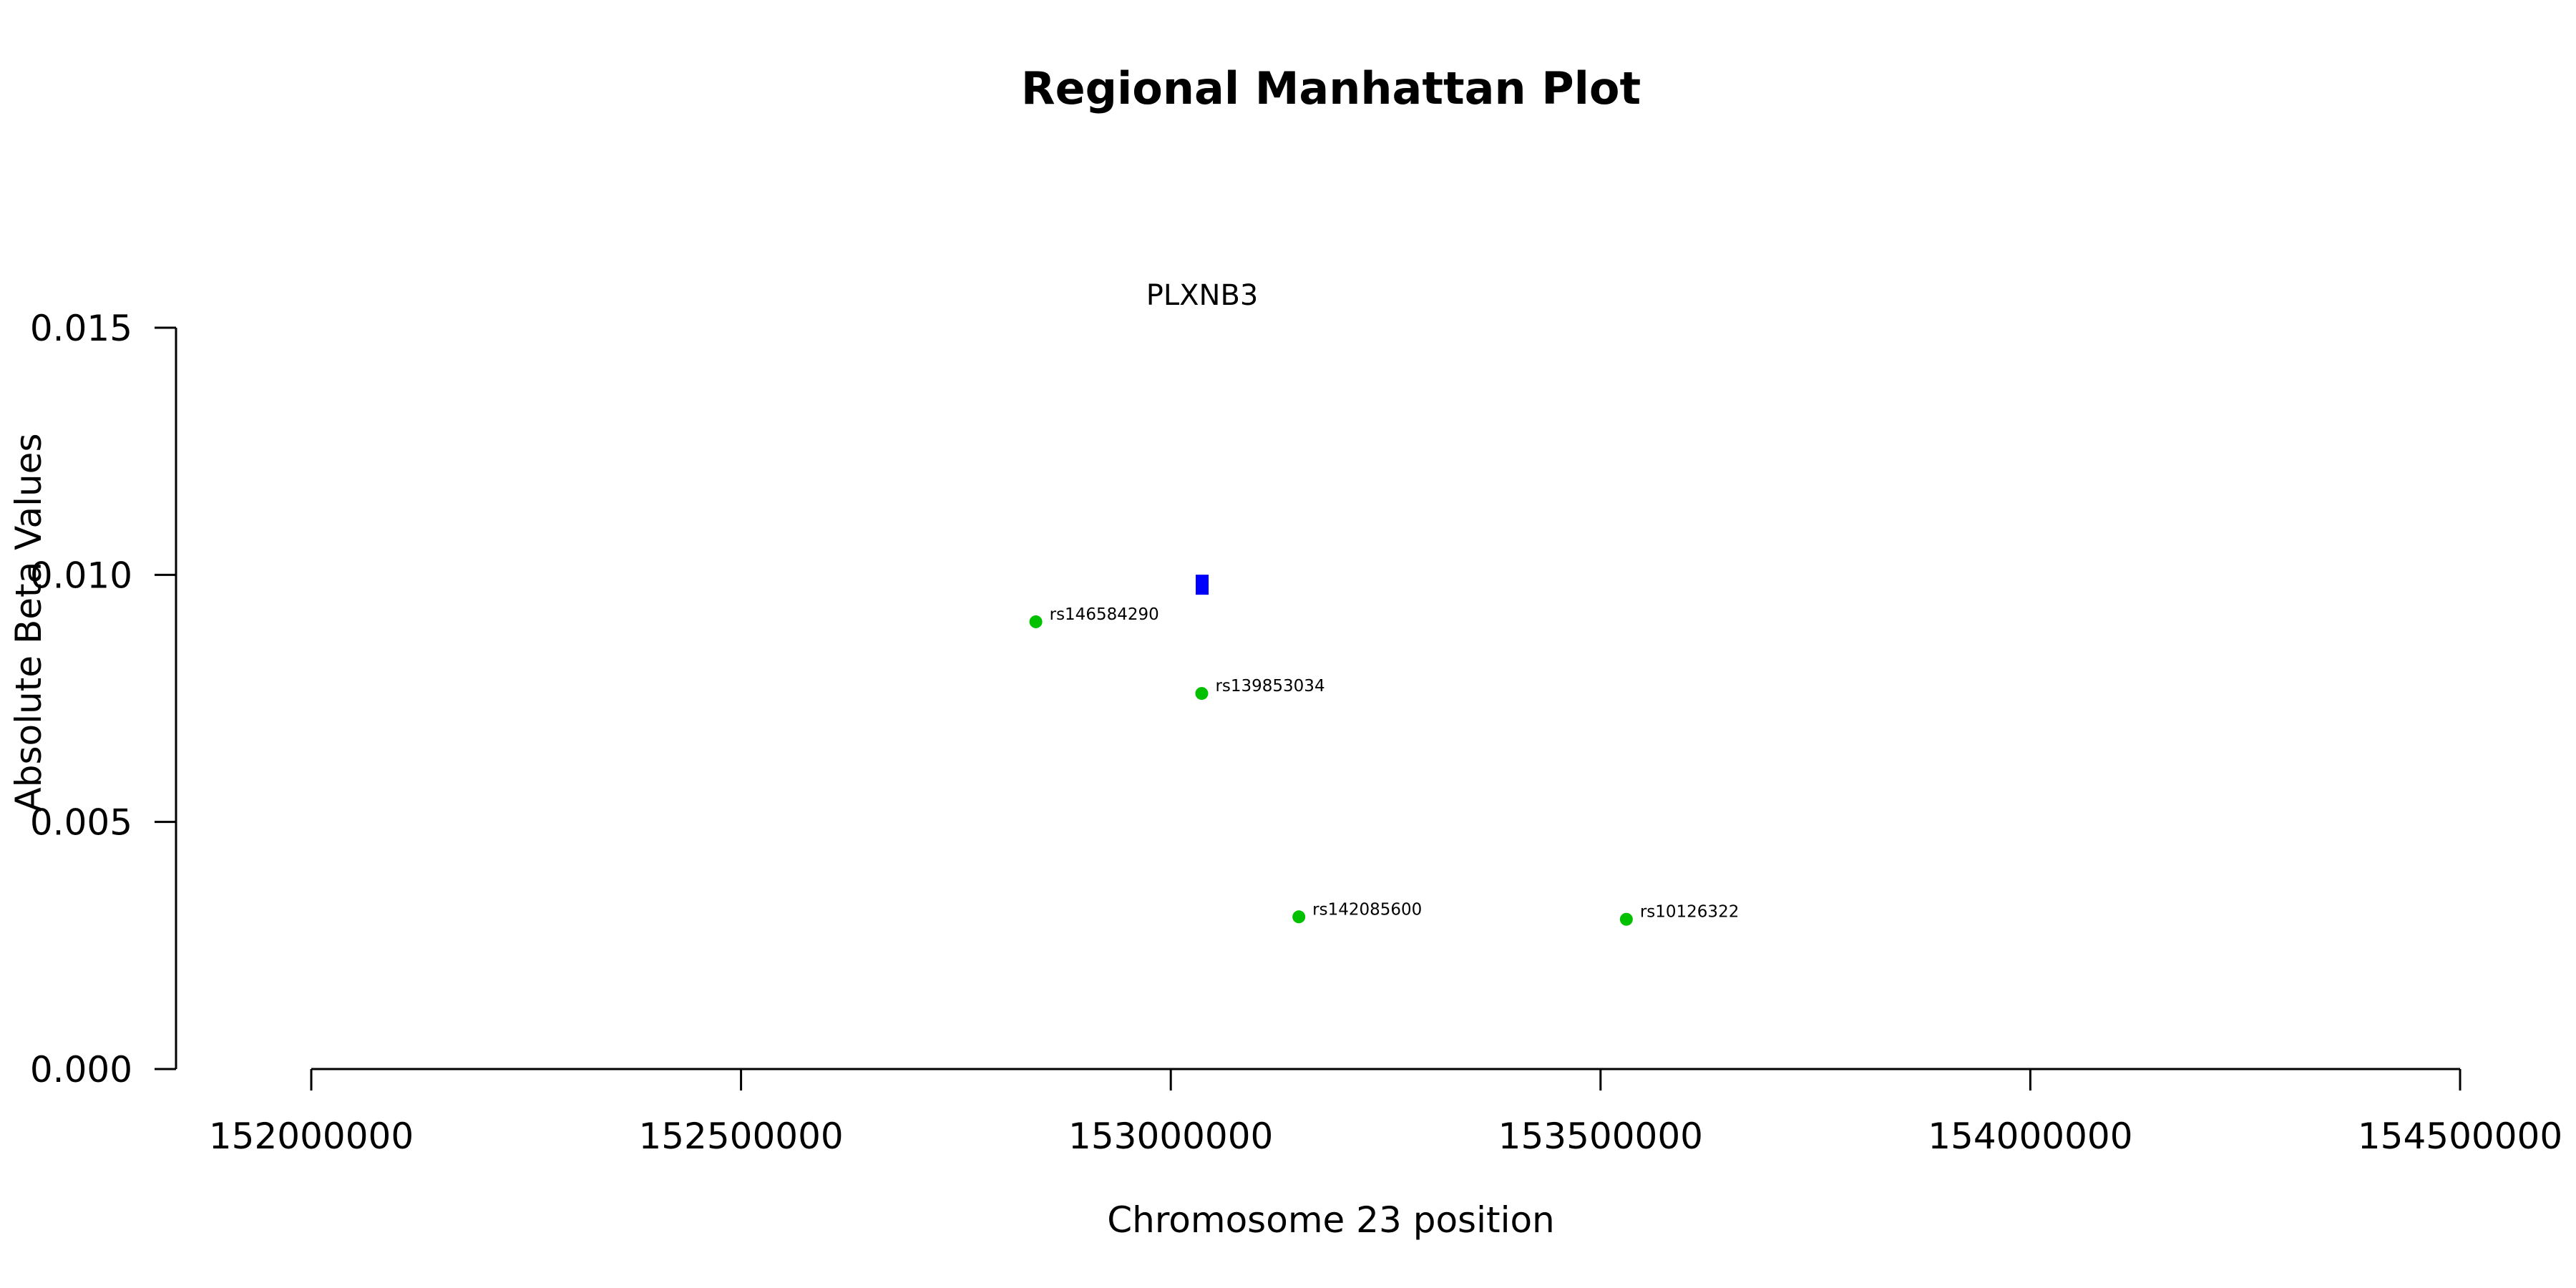 The width and height of the screenshot is (2576, 1288). Describe the element at coordinates (103, 699) in the screenshot. I see `y-axis-ticks: 0.000 0.005 0.010 0.015` at that location.